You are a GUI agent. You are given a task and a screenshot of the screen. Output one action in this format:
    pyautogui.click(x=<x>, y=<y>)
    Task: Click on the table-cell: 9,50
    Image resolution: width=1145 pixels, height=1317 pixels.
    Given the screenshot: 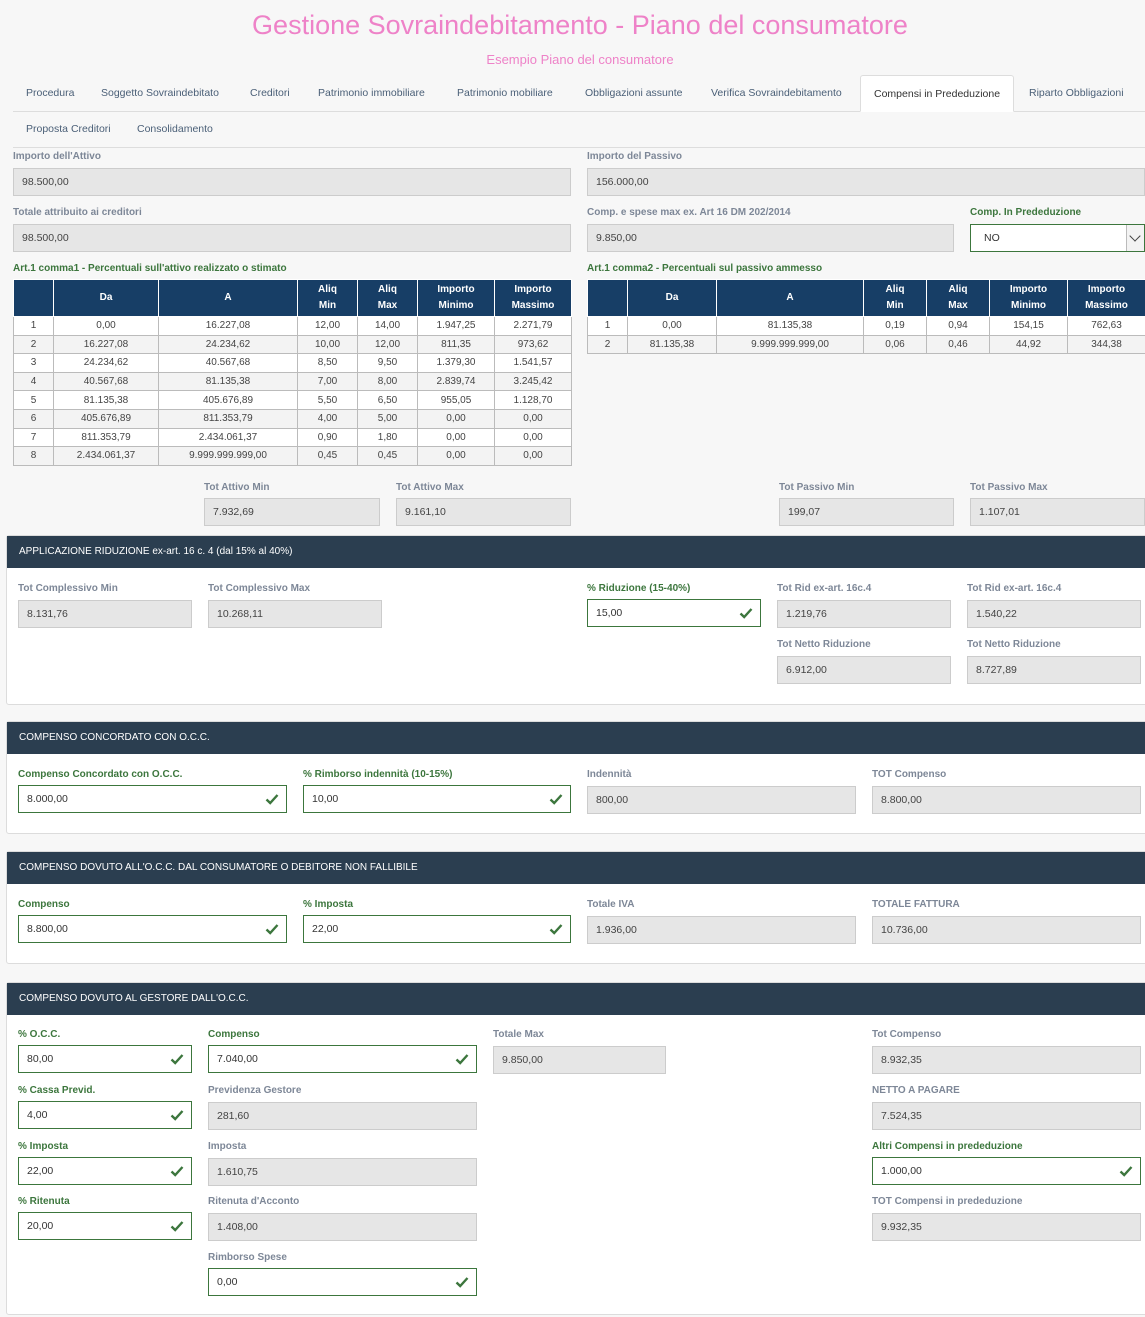 What is the action you would take?
    pyautogui.click(x=387, y=363)
    